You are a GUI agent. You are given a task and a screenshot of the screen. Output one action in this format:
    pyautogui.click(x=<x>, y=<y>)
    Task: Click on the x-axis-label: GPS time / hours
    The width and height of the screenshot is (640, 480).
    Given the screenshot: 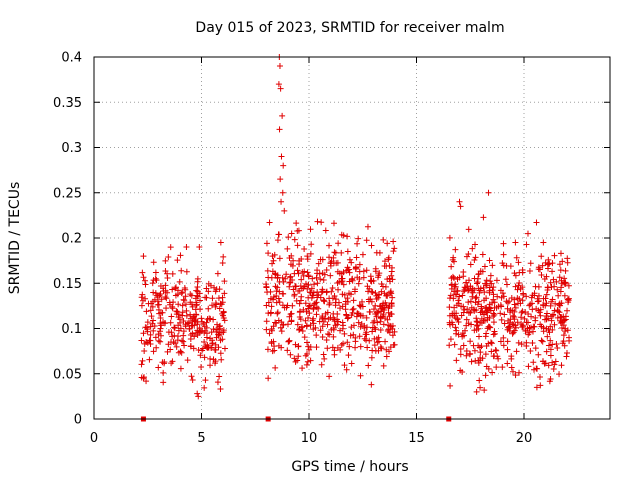 What is the action you would take?
    pyautogui.click(x=349, y=467)
    